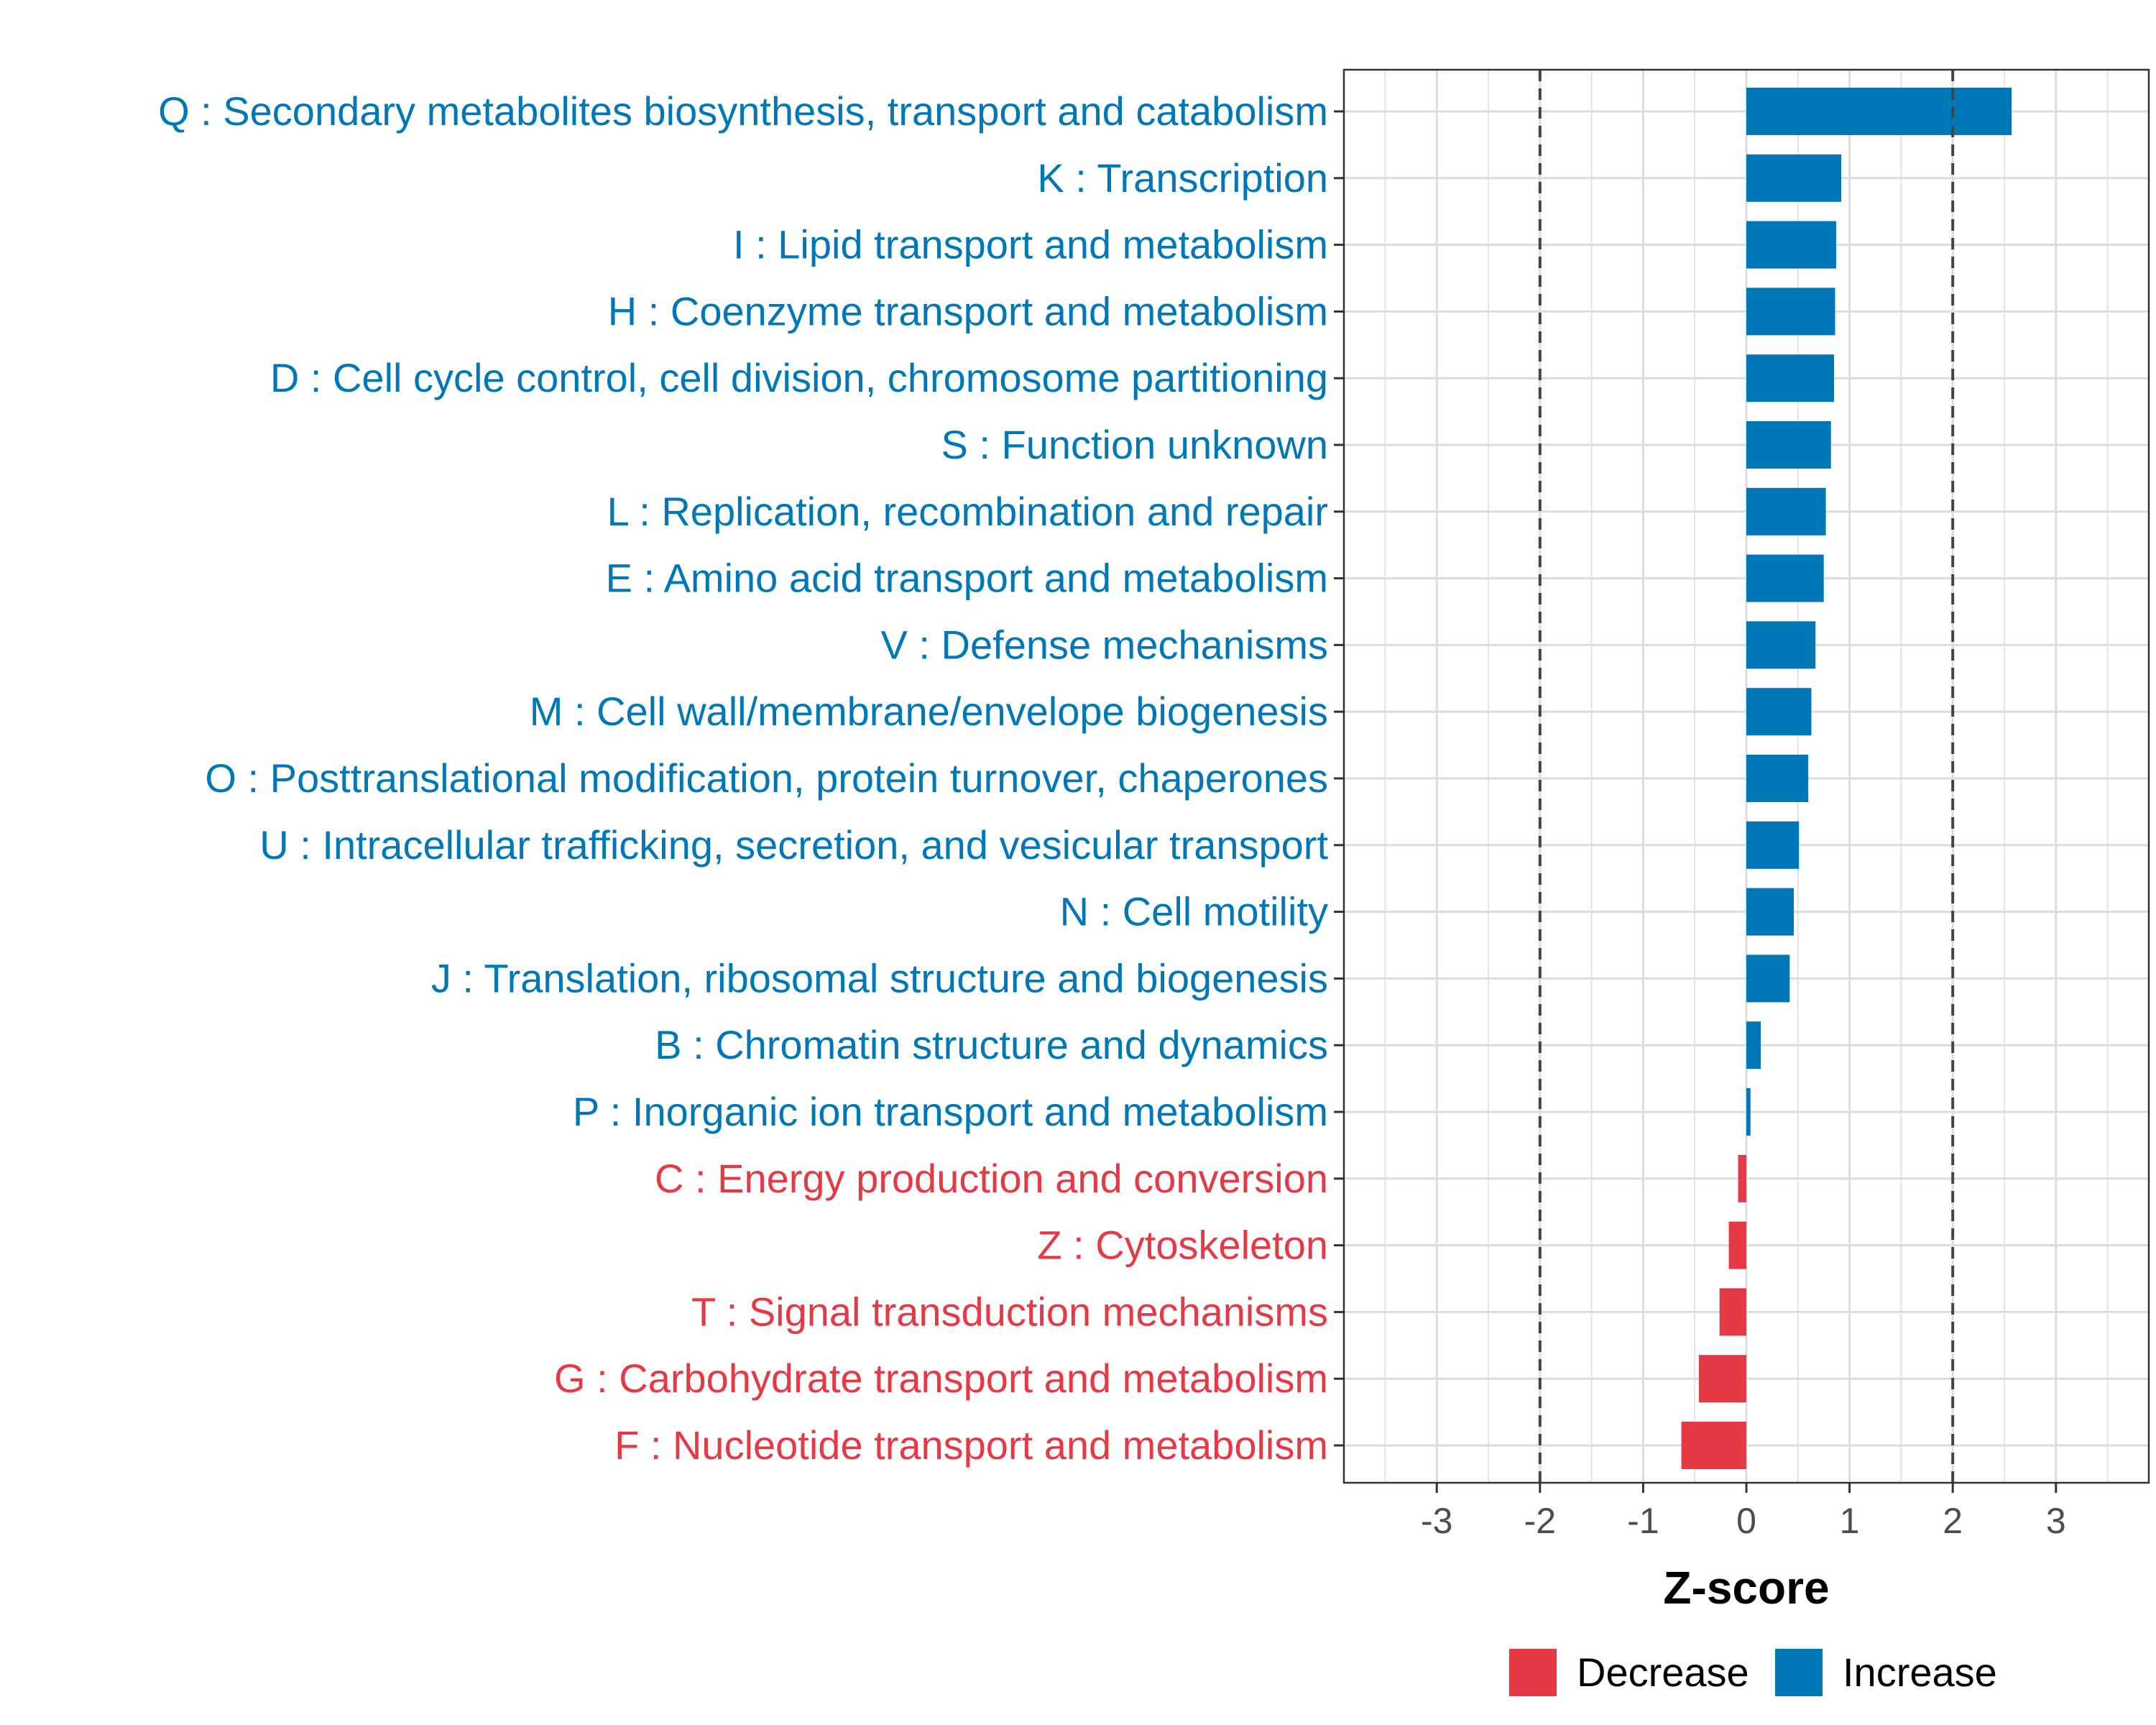  What do you see at coordinates (1850, 1521) in the screenshot?
I see `x-tick-label: 1` at bounding box center [1850, 1521].